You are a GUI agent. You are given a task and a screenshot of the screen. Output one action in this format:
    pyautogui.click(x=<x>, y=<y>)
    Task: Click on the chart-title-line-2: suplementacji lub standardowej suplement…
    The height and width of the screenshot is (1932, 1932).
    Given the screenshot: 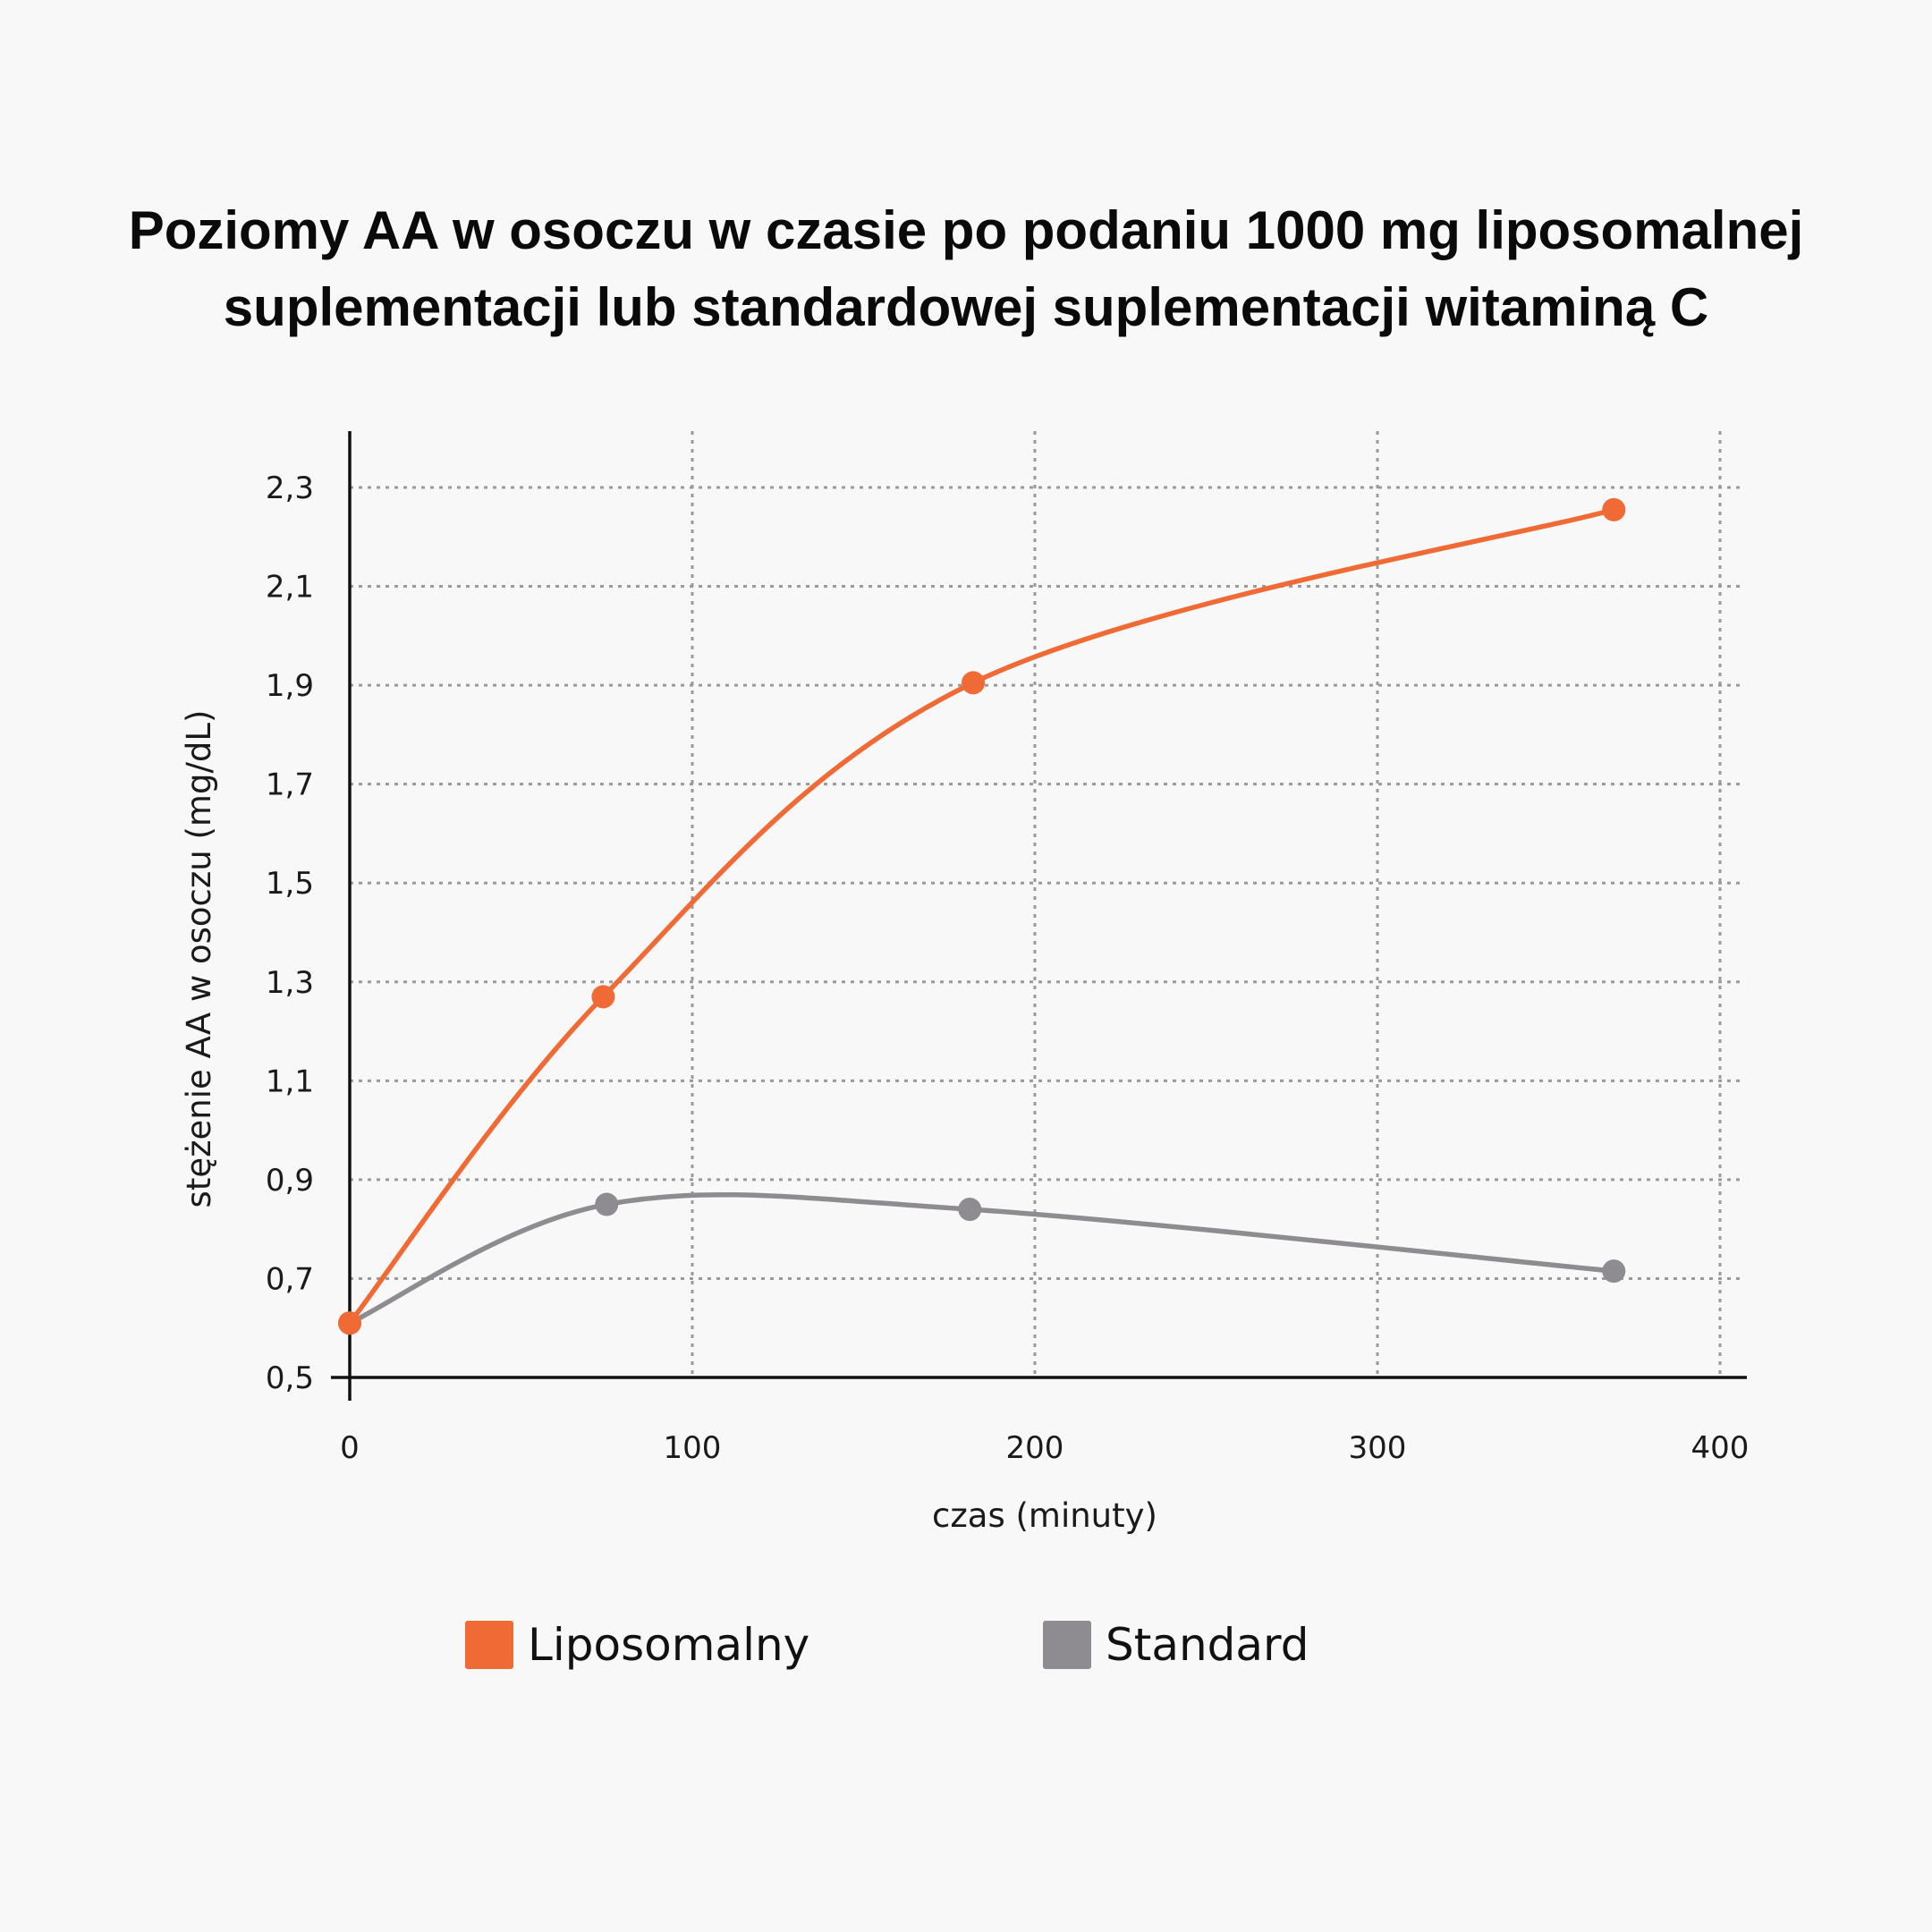 What is the action you would take?
    pyautogui.click(x=966, y=307)
    